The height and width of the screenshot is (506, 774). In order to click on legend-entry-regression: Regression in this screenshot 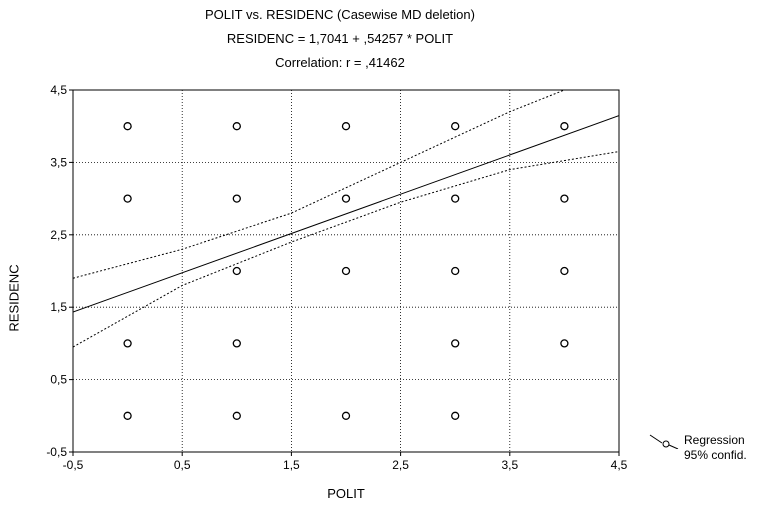, I will do `click(714, 440)`.